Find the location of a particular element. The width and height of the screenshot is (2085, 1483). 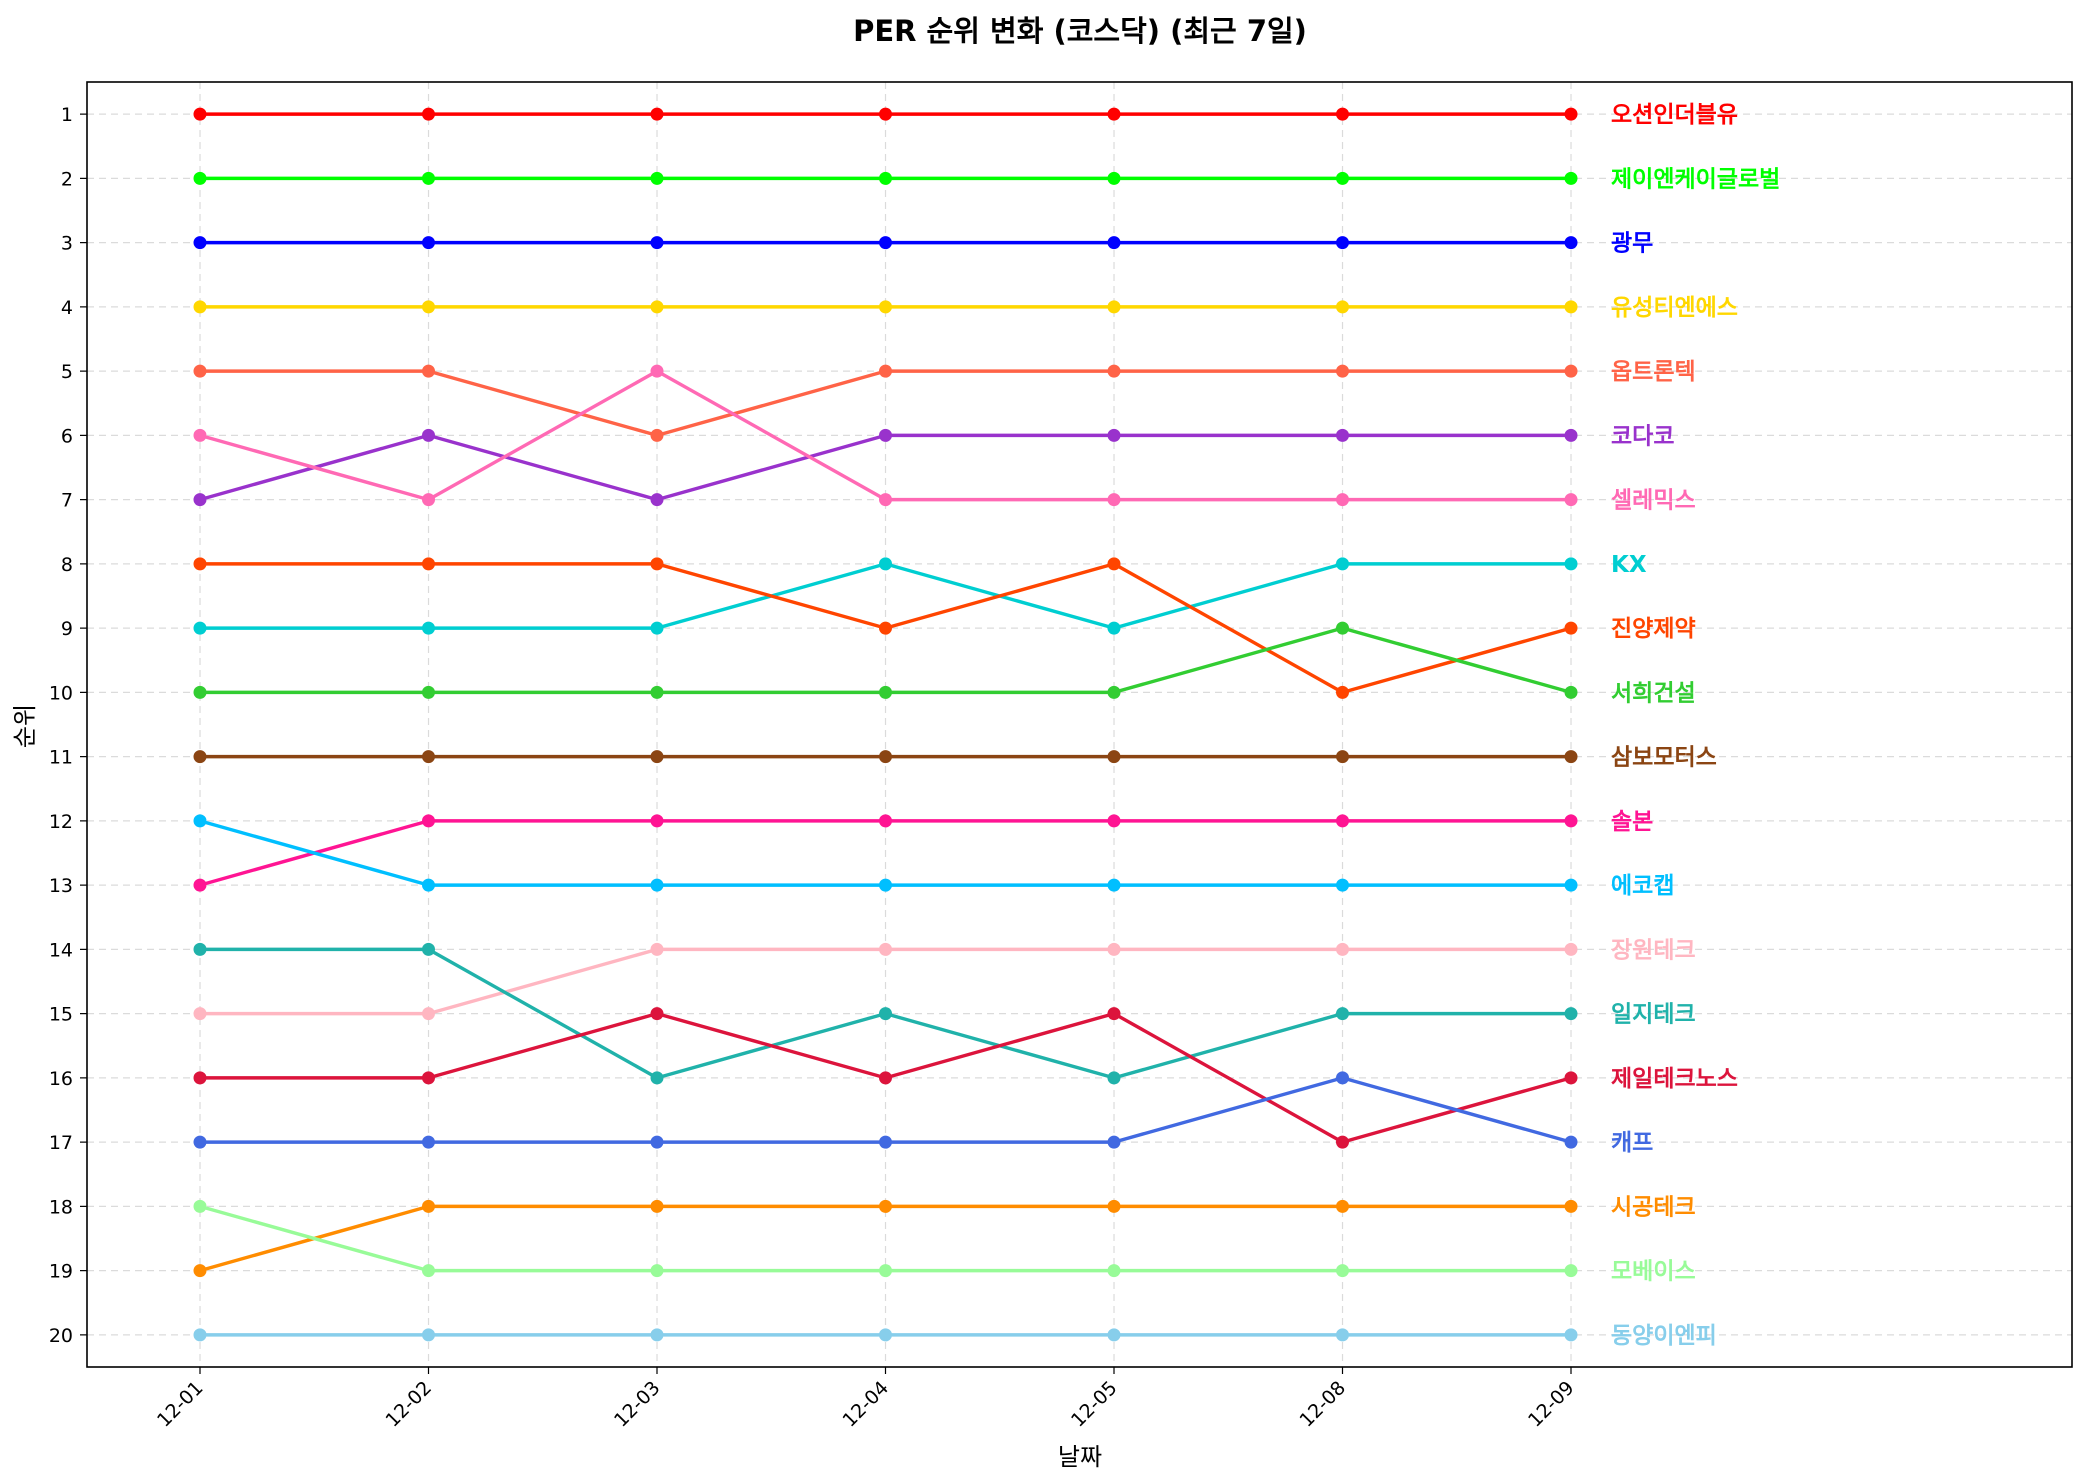

series-group: 시공테크 is located at coordinates (944, 1236).